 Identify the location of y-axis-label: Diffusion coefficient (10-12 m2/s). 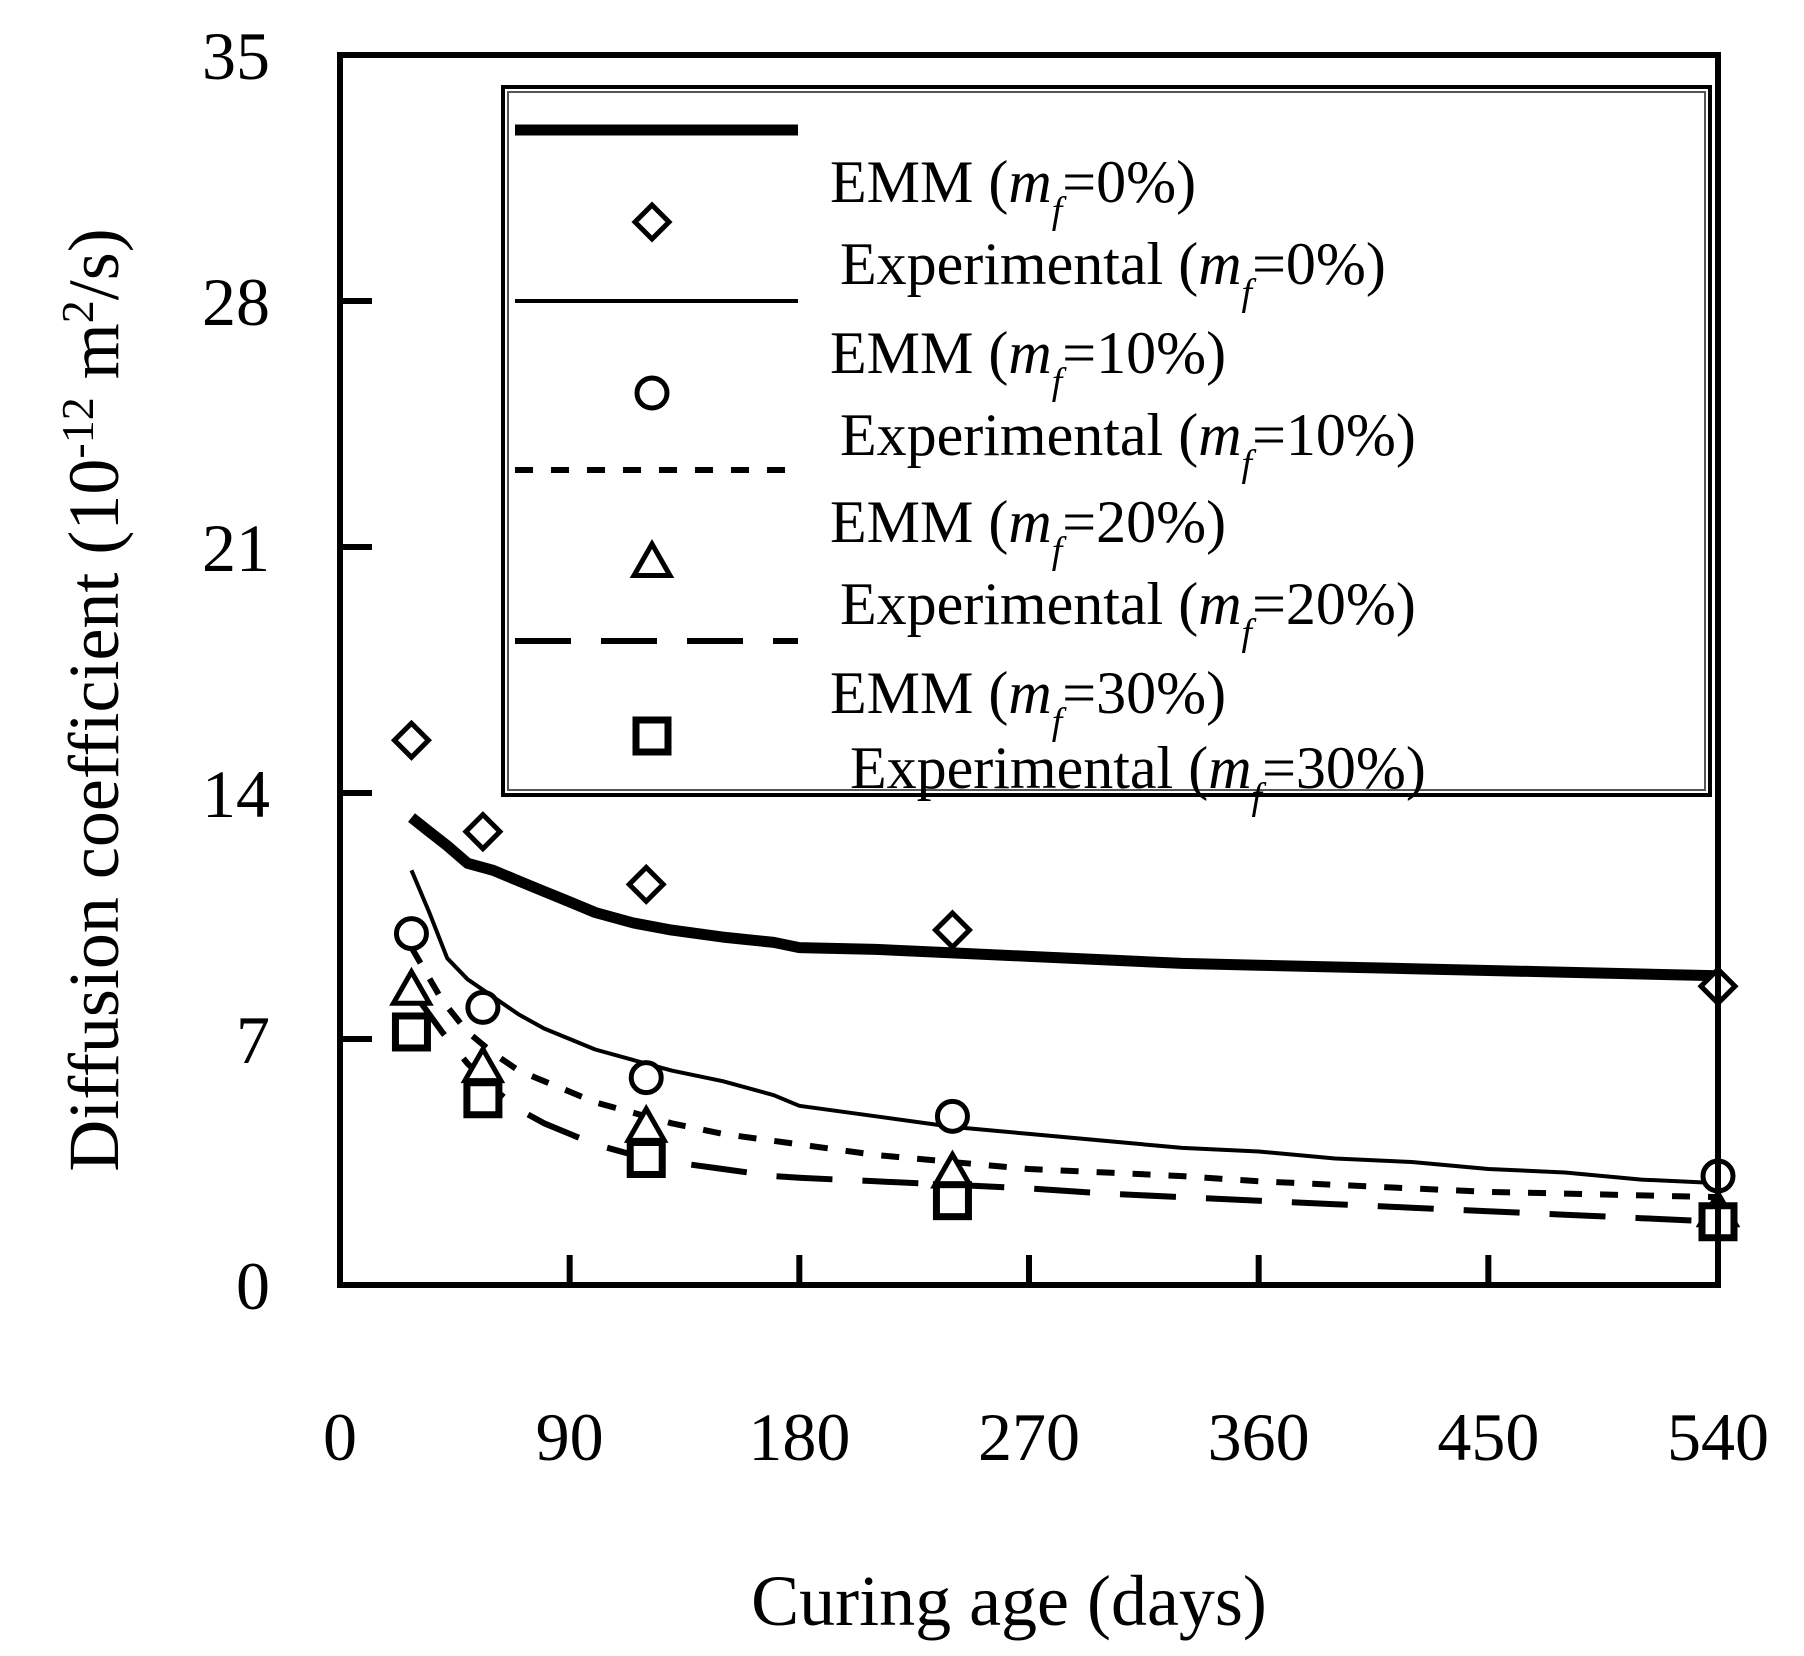
(93, 700).